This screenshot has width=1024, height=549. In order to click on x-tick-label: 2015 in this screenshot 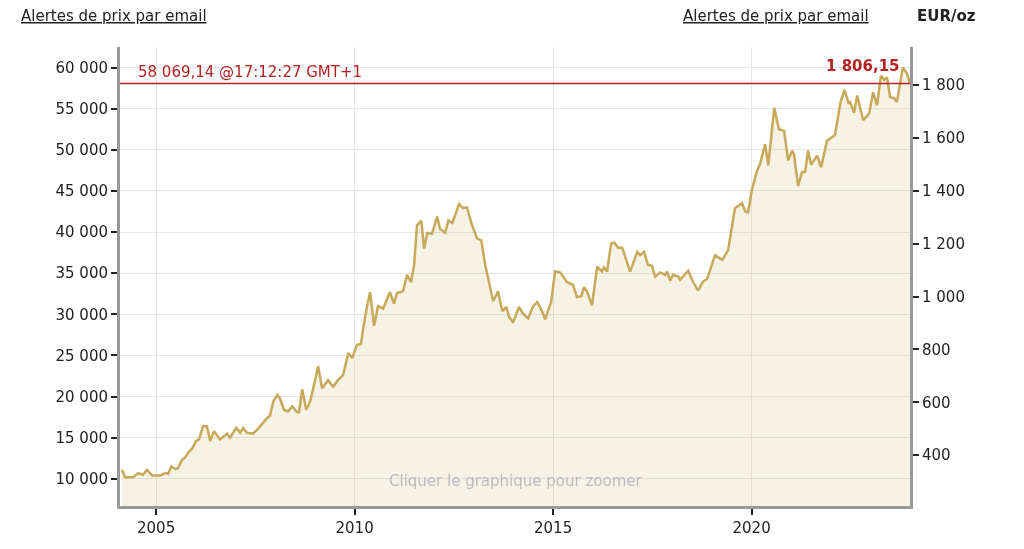, I will do `click(553, 528)`.